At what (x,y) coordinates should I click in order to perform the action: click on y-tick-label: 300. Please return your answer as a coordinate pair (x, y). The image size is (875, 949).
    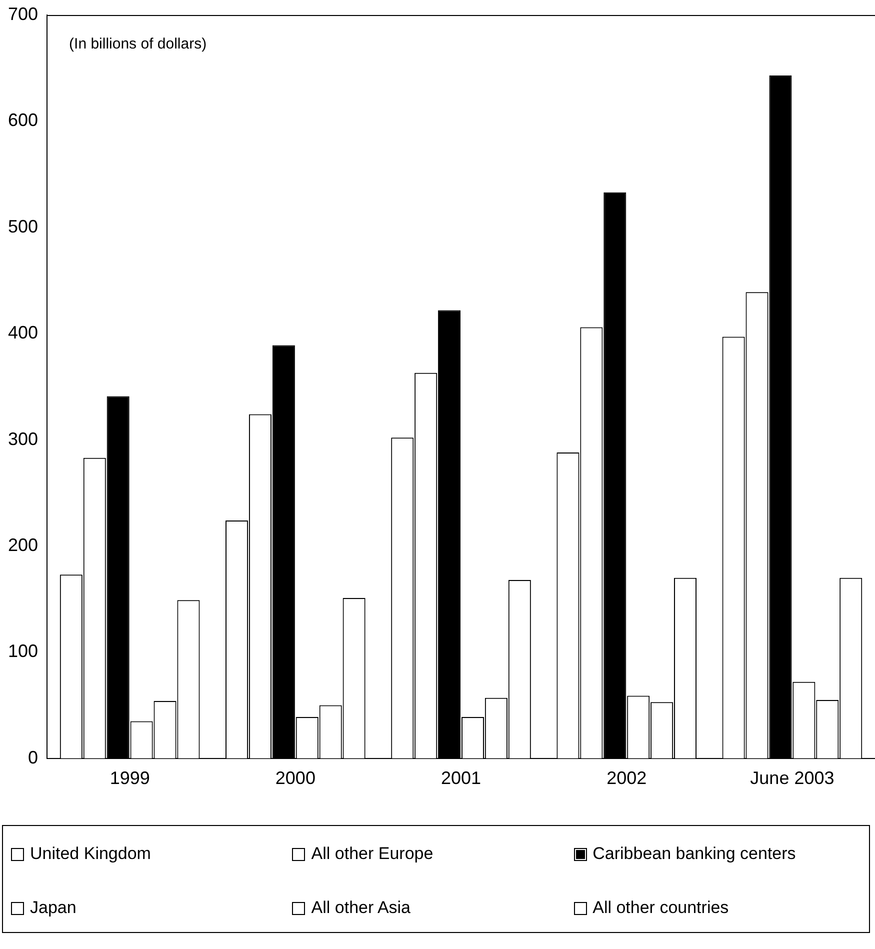
    Looking at the image, I should click on (23, 438).